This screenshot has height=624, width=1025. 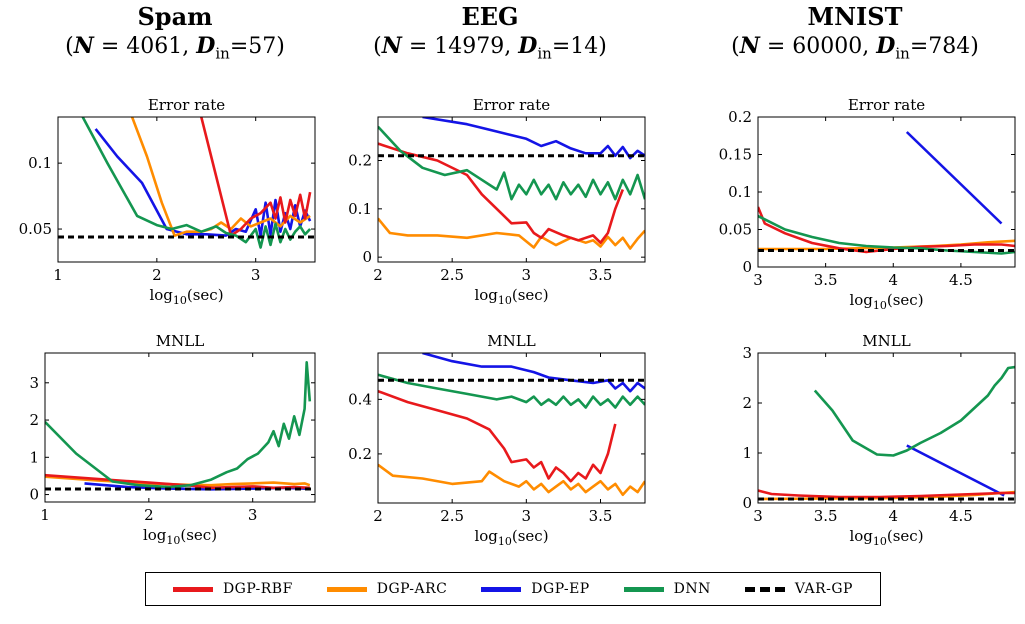 What do you see at coordinates (667, 589) in the screenshot?
I see `legend-item-dnn: DNN` at bounding box center [667, 589].